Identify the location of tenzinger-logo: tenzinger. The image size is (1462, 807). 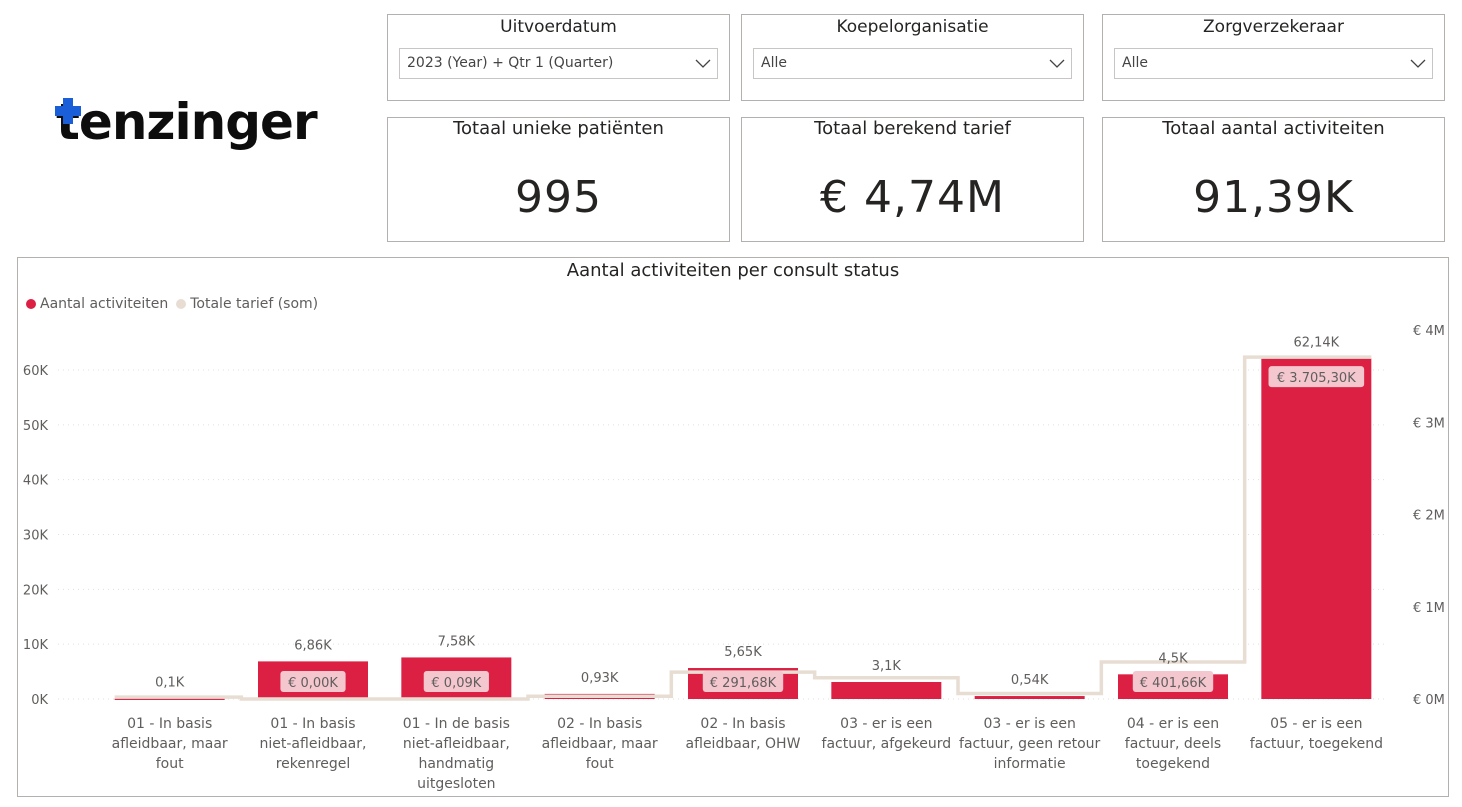
(194, 123).